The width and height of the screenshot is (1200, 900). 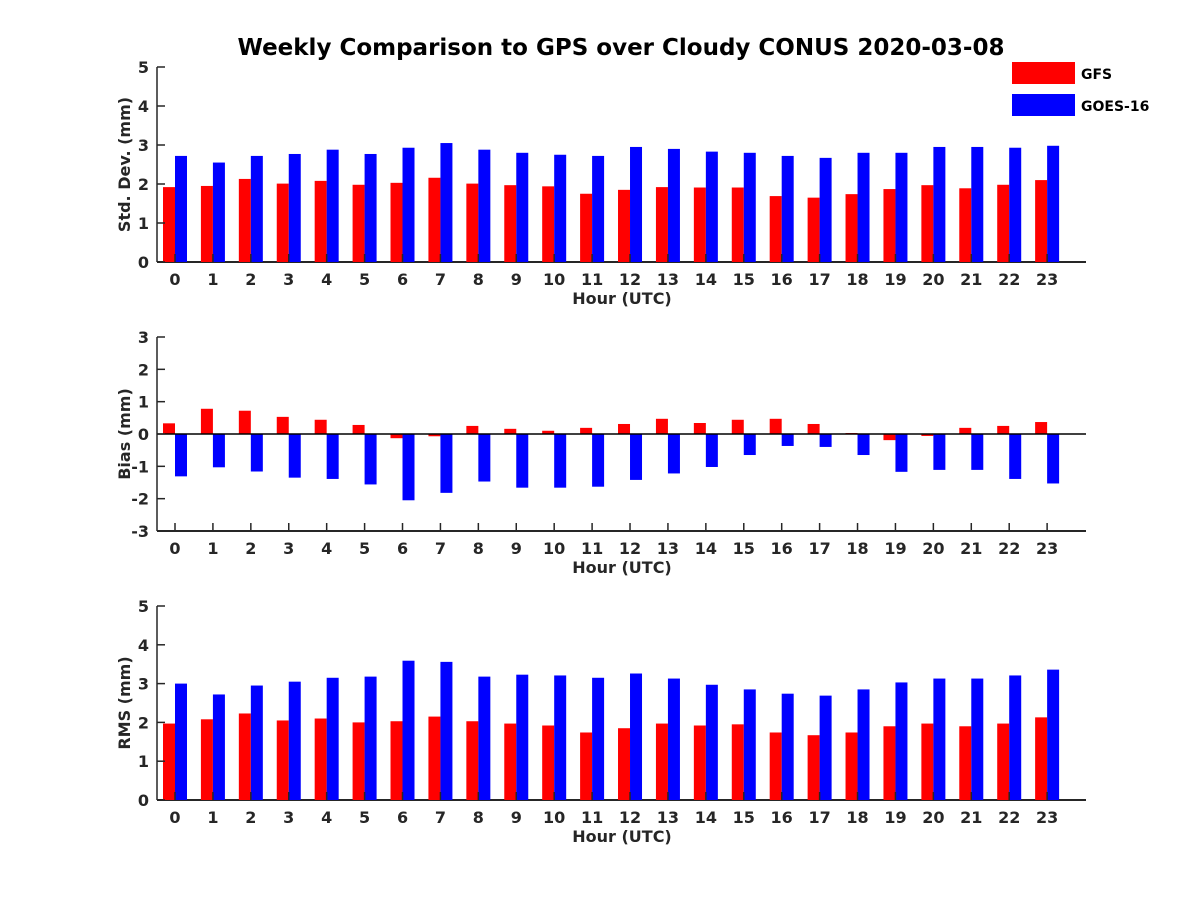 I want to click on y-axis-label: Std. Dev. (mm), so click(x=124, y=164).